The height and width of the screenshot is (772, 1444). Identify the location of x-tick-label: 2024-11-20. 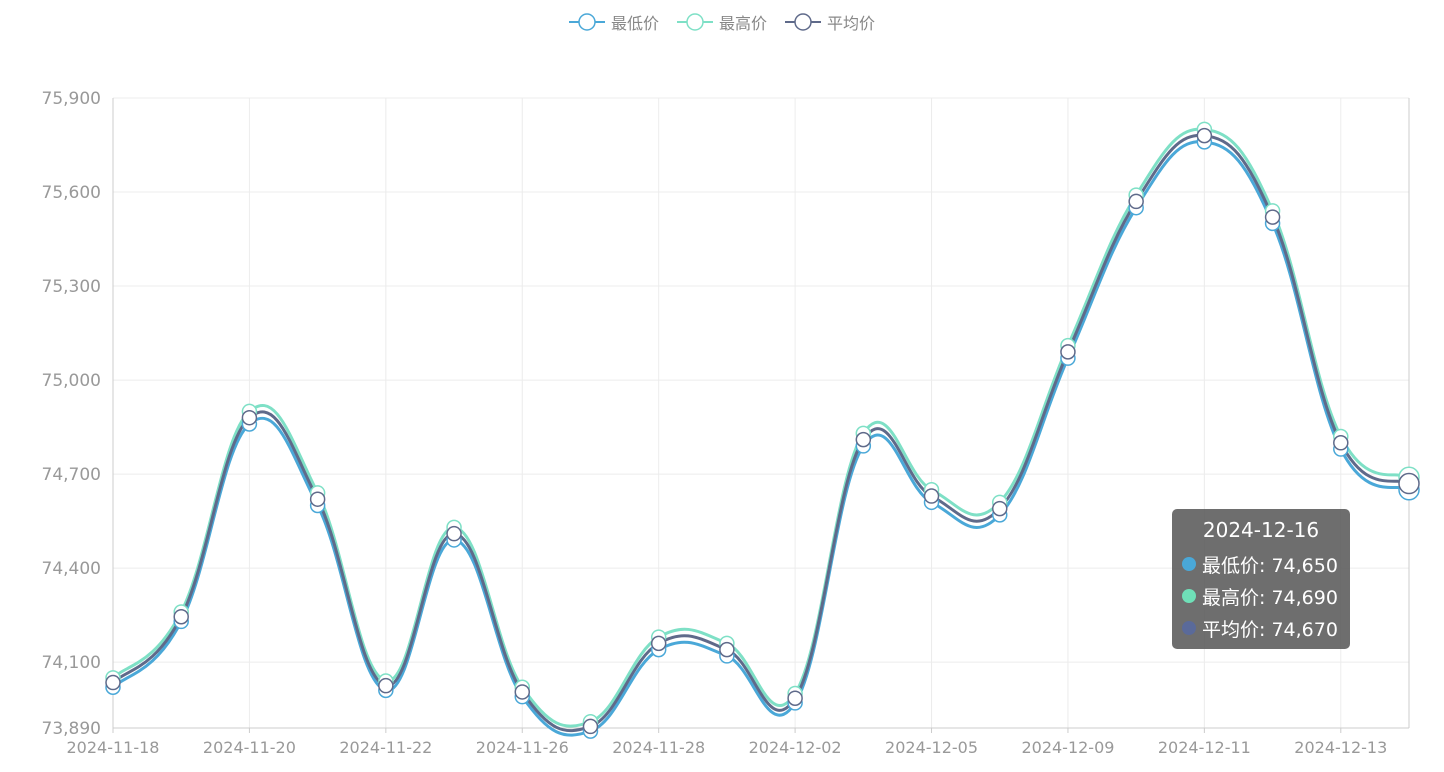
(249, 747).